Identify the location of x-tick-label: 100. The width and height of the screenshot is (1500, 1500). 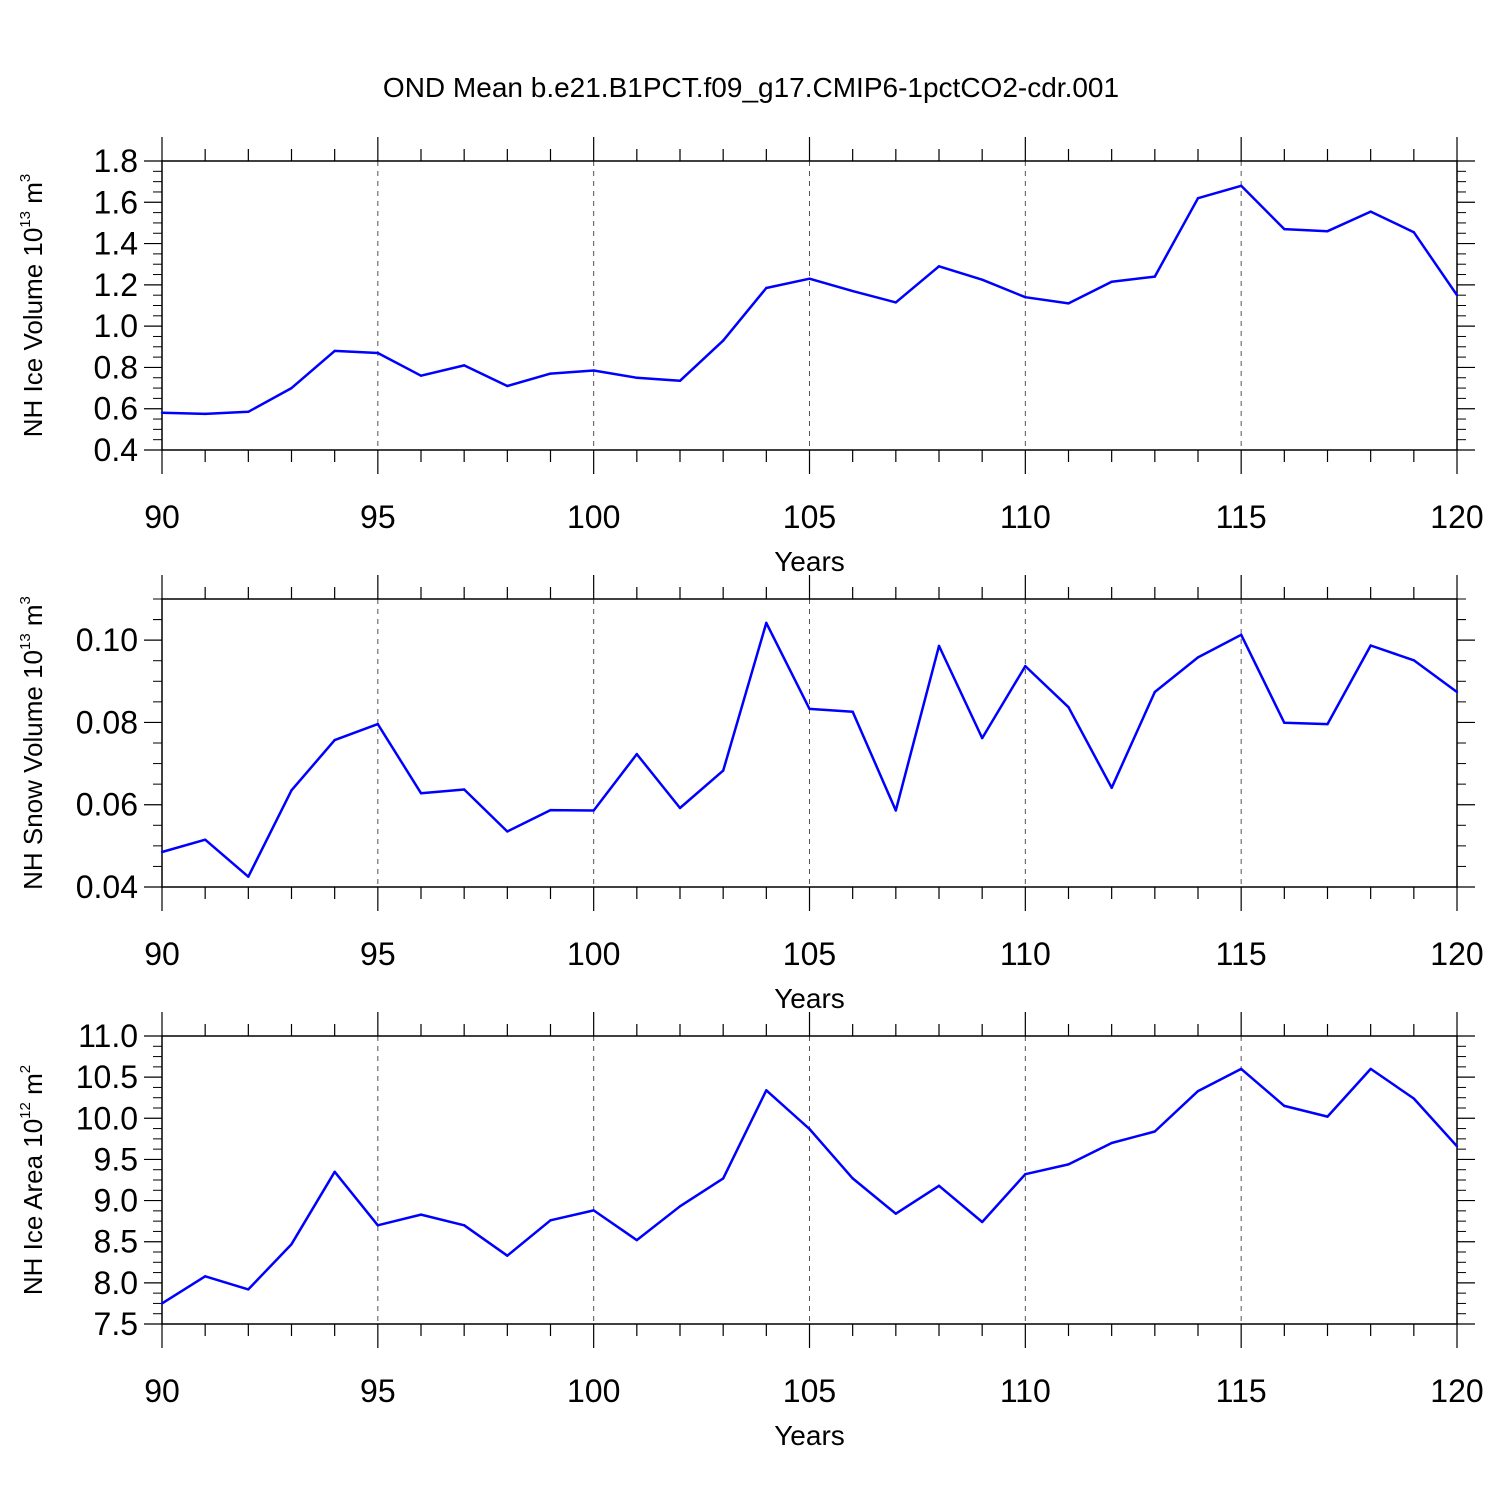
(593, 954).